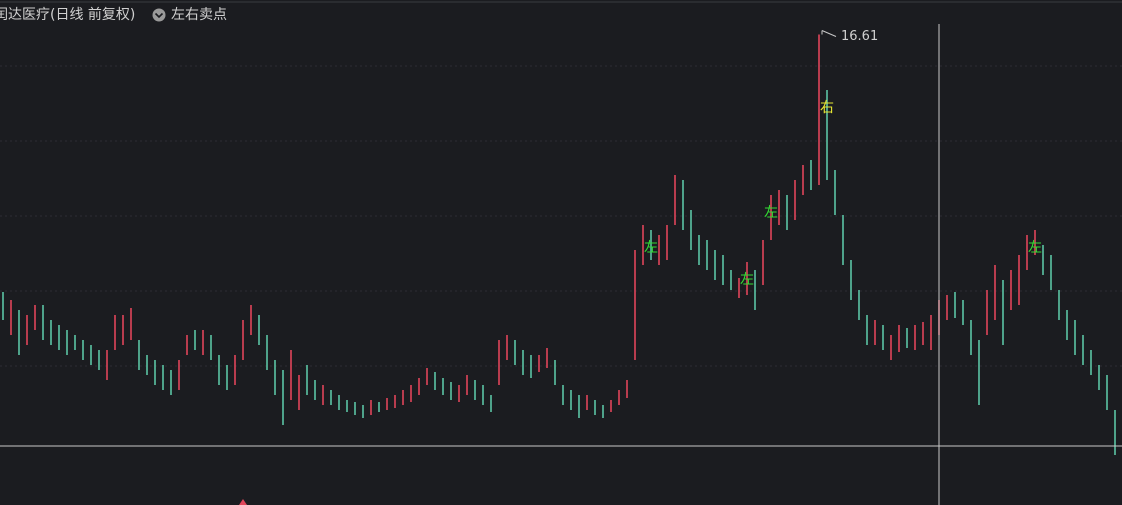  What do you see at coordinates (827, 108) in the screenshot?
I see `signal-label: 右` at bounding box center [827, 108].